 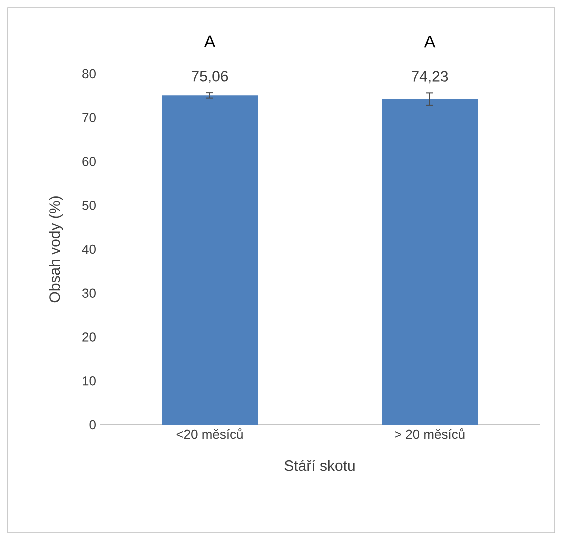 What do you see at coordinates (89, 161) in the screenshot?
I see `y-tick-label: 60` at bounding box center [89, 161].